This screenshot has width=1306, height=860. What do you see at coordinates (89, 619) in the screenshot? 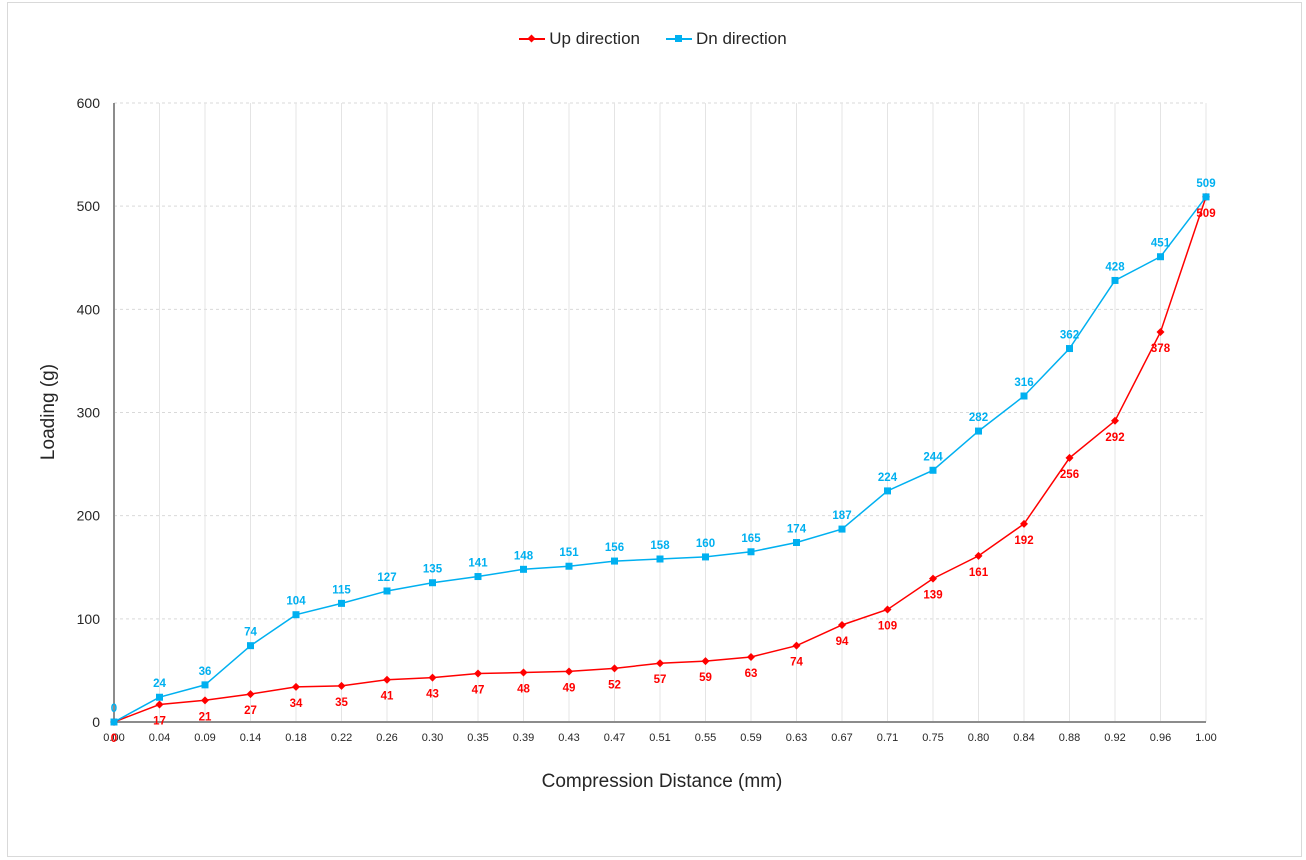
I see `y-tick-label: 100` at bounding box center [89, 619].